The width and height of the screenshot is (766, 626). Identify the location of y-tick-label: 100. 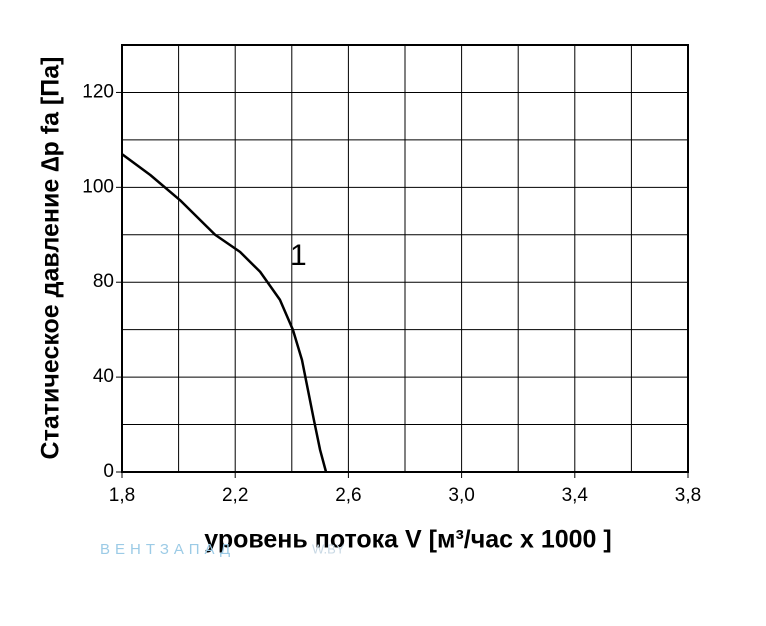
(98, 186).